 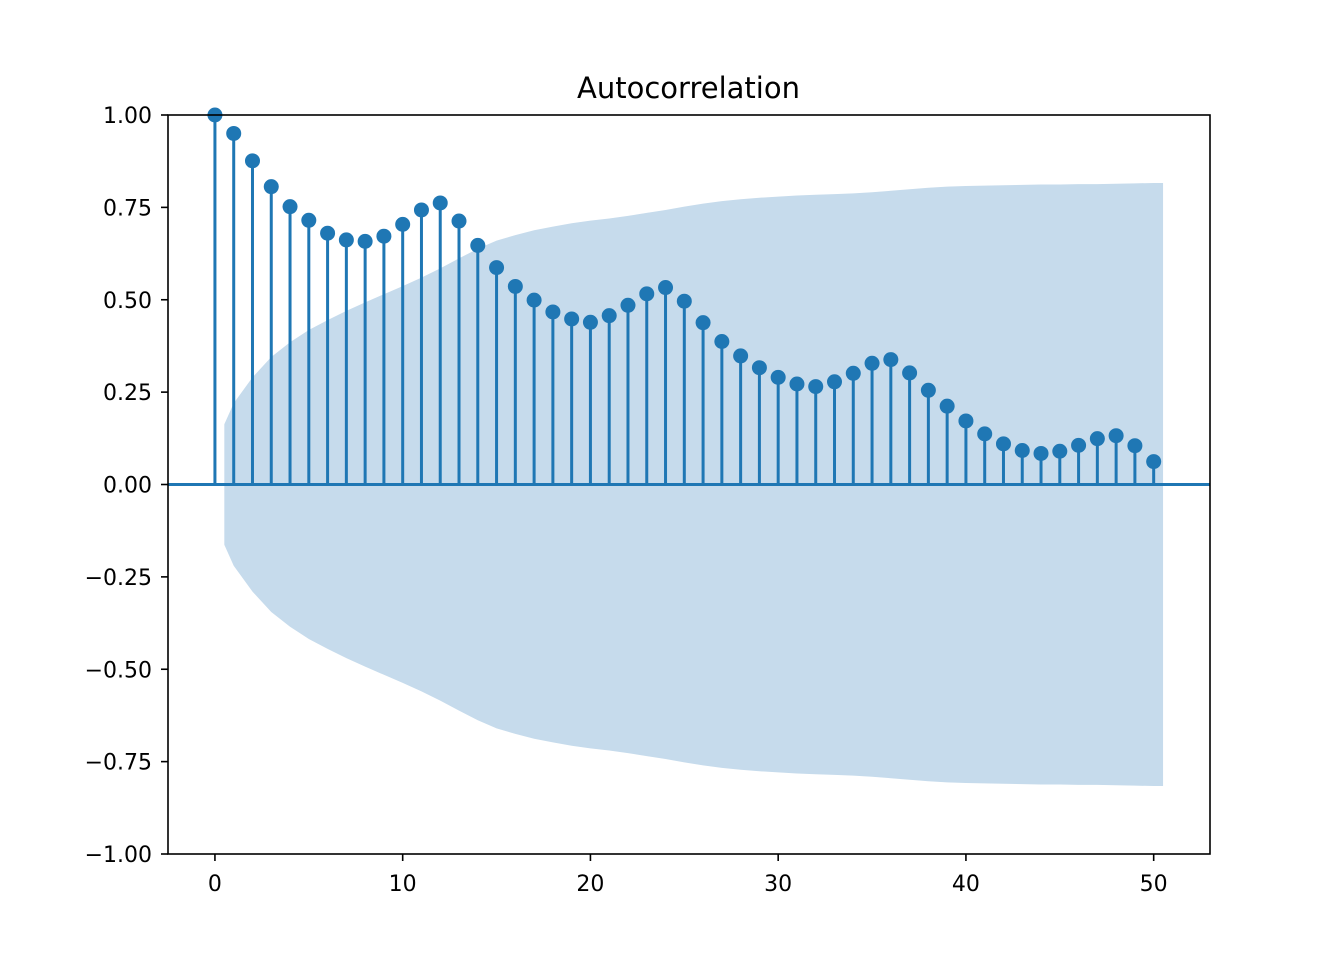 I want to click on x-tick-label: 20, so click(x=590, y=884).